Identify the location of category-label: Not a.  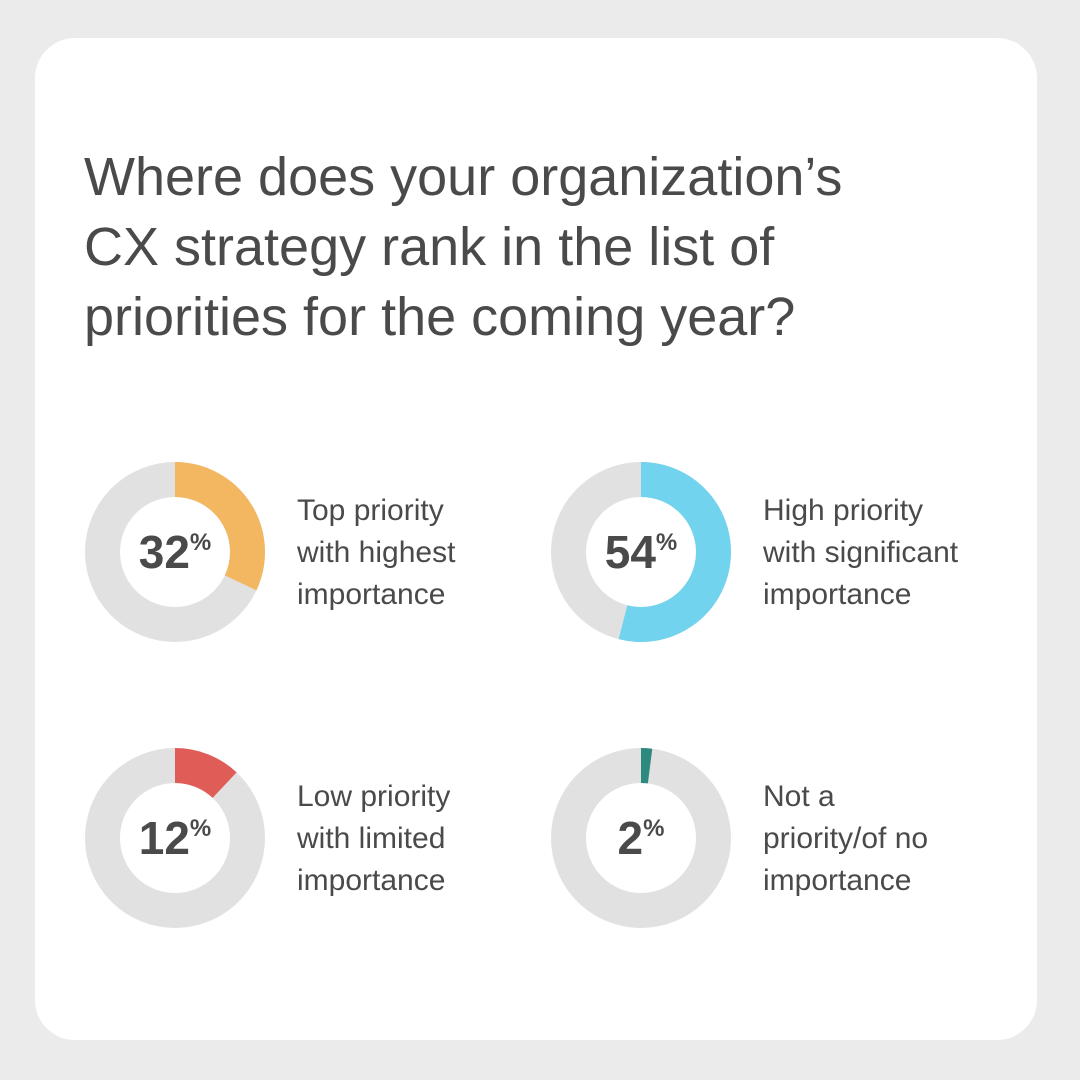
(799, 796).